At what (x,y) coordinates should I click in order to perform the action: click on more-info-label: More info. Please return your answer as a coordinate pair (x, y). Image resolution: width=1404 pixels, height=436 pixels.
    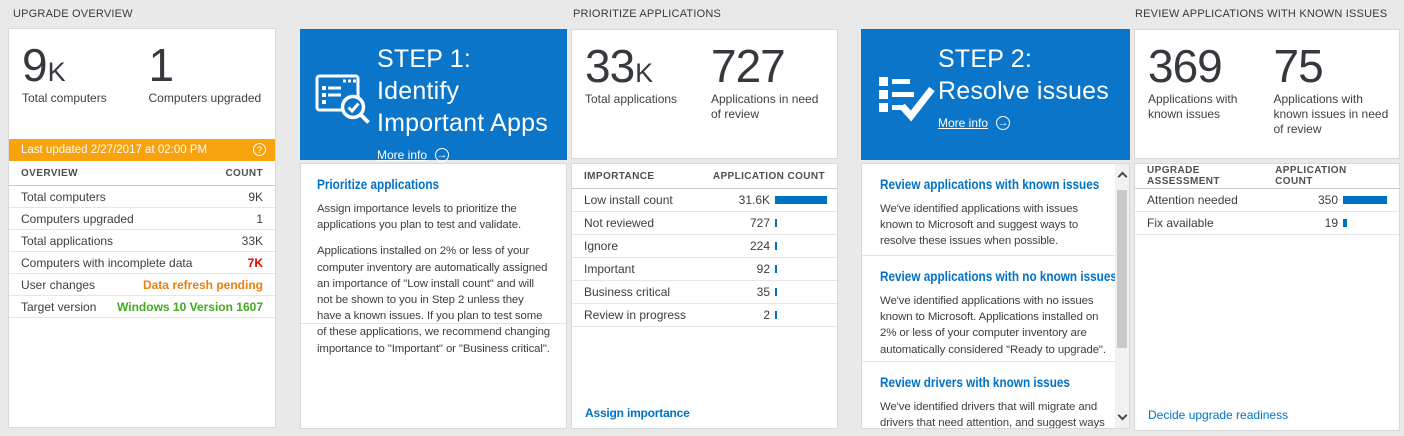
    Looking at the image, I should click on (402, 155).